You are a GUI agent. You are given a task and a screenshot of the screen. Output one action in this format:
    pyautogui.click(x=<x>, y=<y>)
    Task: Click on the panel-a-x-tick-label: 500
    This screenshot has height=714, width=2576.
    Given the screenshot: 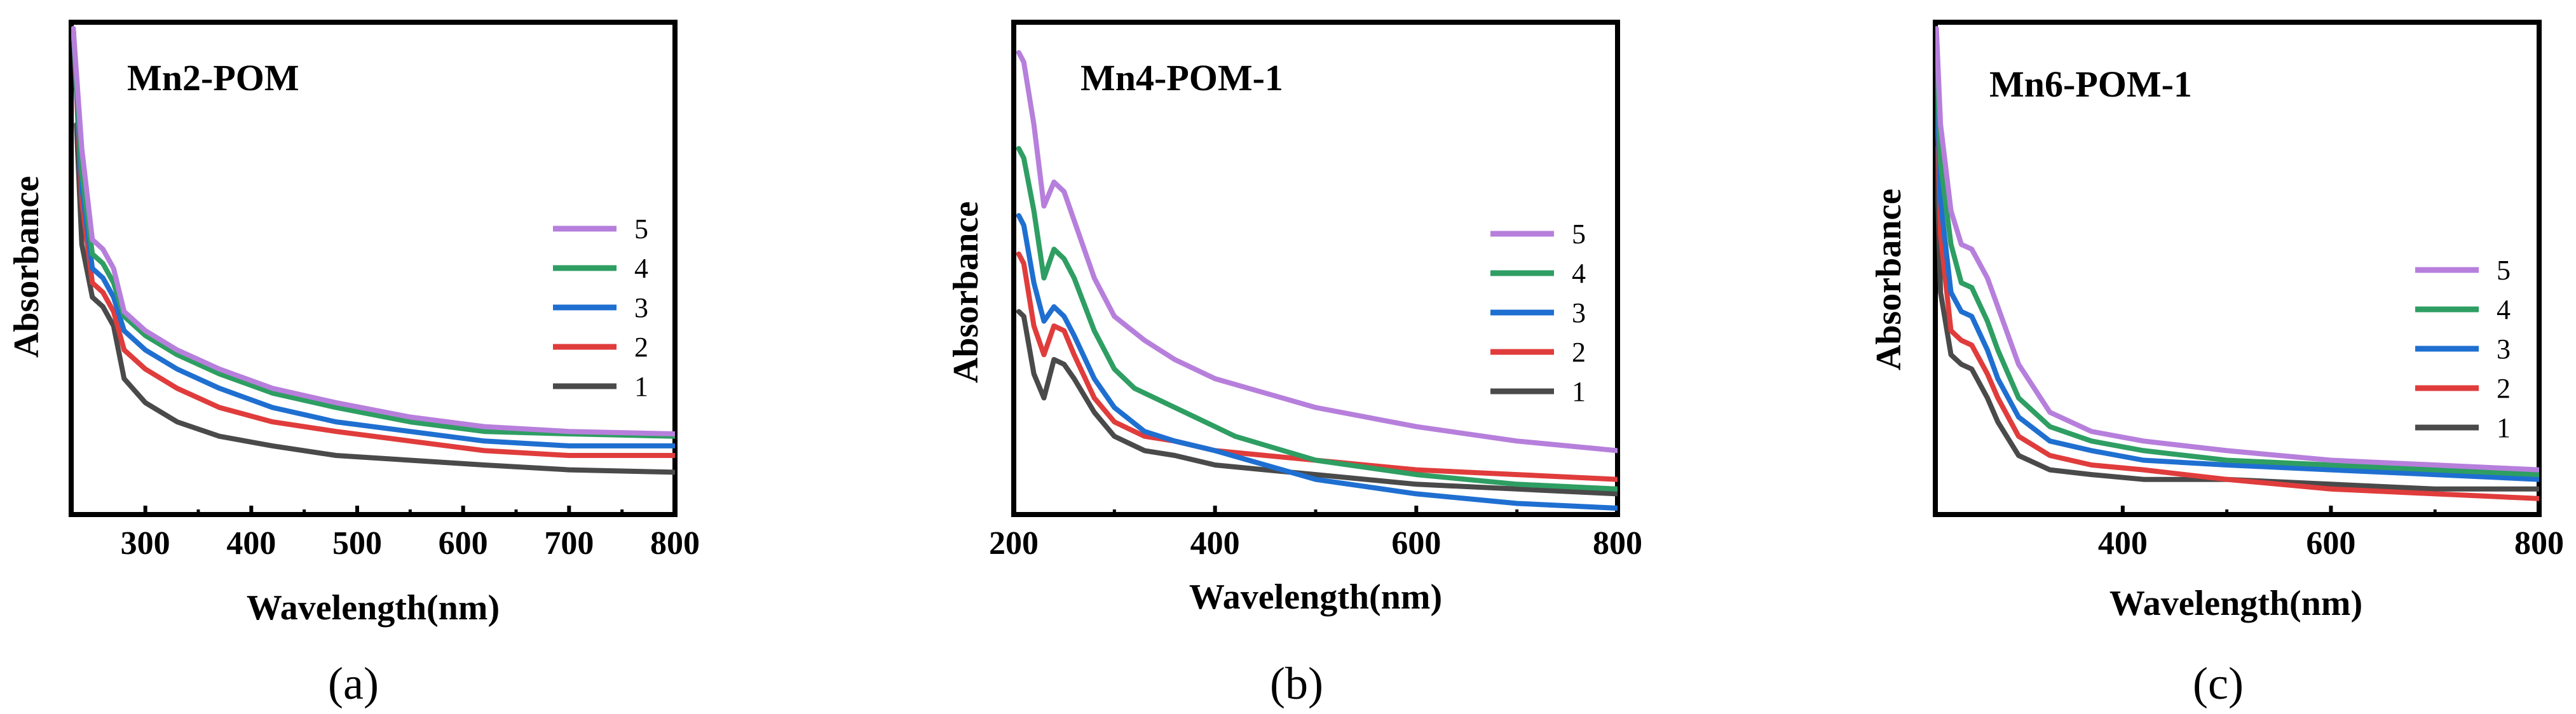 What is the action you would take?
    pyautogui.click(x=357, y=543)
    